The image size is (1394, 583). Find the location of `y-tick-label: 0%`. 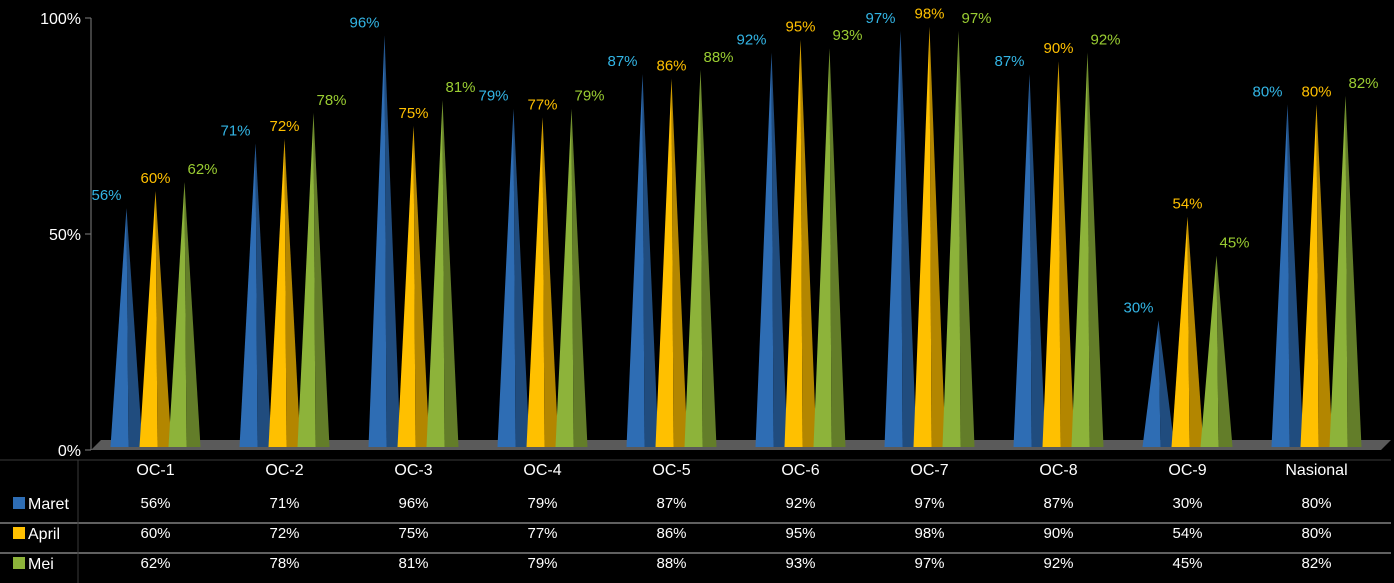

y-tick-label: 0% is located at coordinates (69, 451).